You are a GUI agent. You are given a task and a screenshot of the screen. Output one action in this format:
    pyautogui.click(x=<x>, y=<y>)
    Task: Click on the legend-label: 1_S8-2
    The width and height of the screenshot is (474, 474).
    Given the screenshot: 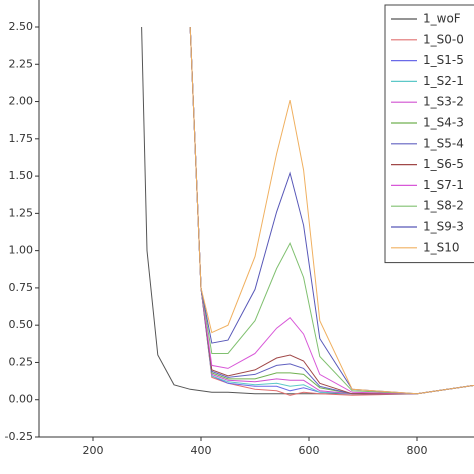 What is the action you would take?
    pyautogui.click(x=443, y=206)
    